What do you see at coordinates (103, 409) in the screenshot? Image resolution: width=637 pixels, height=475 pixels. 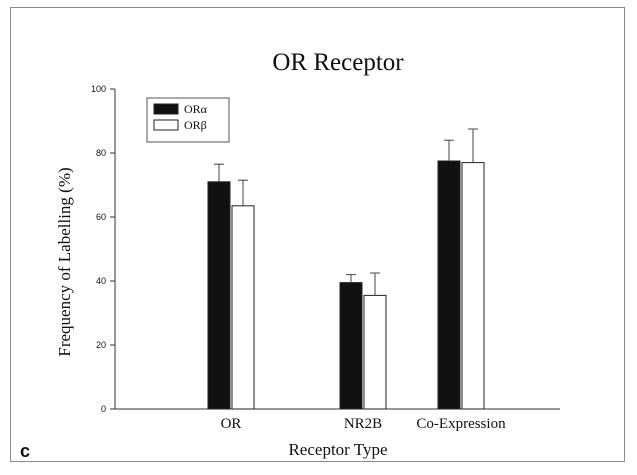 I see `y-tick-label: 0` at bounding box center [103, 409].